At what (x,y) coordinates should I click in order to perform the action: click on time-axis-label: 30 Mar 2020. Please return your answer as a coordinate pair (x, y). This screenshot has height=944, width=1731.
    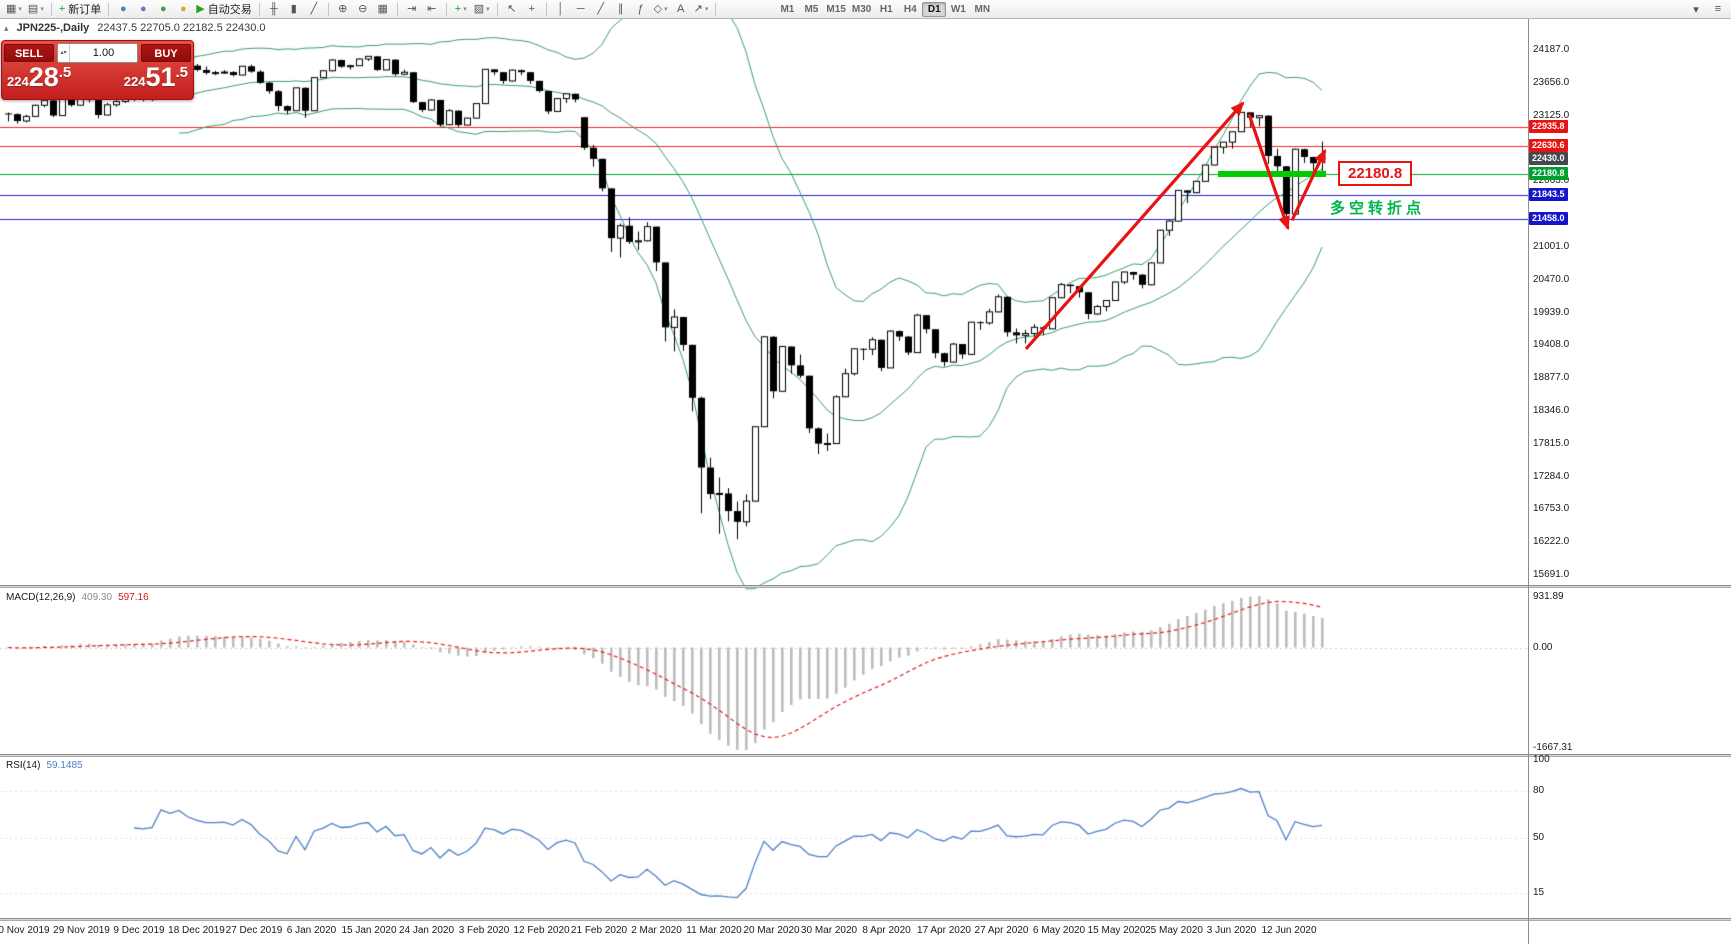
    Looking at the image, I should click on (829, 930).